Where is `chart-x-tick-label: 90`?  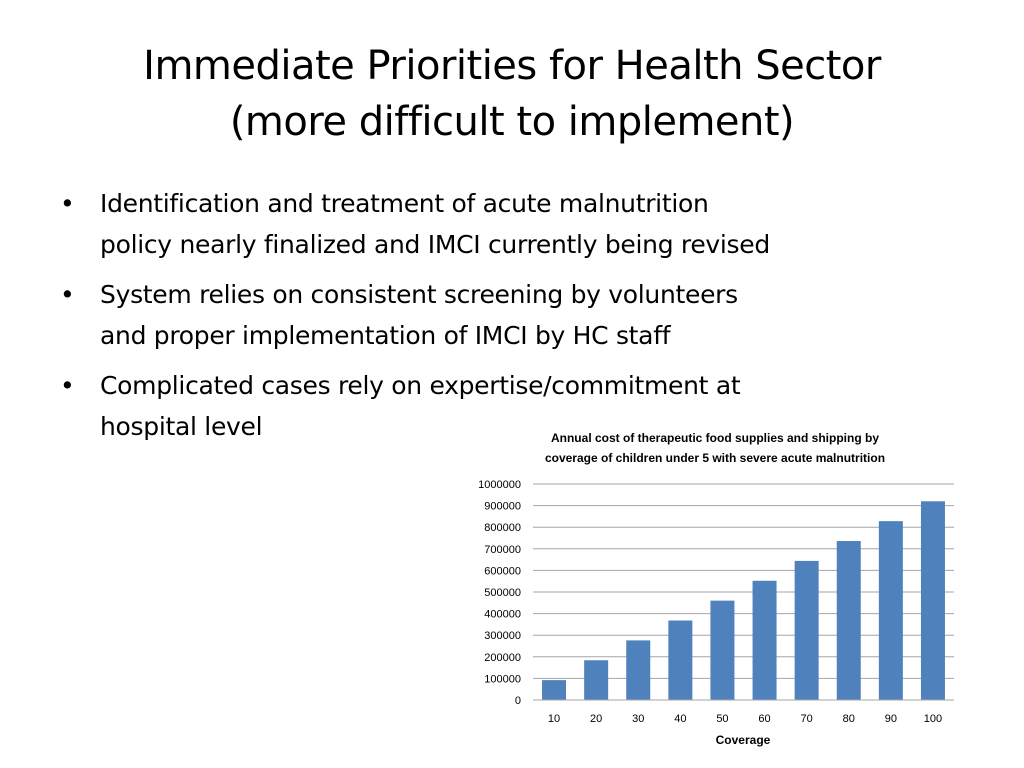
chart-x-tick-label: 90 is located at coordinates (891, 719).